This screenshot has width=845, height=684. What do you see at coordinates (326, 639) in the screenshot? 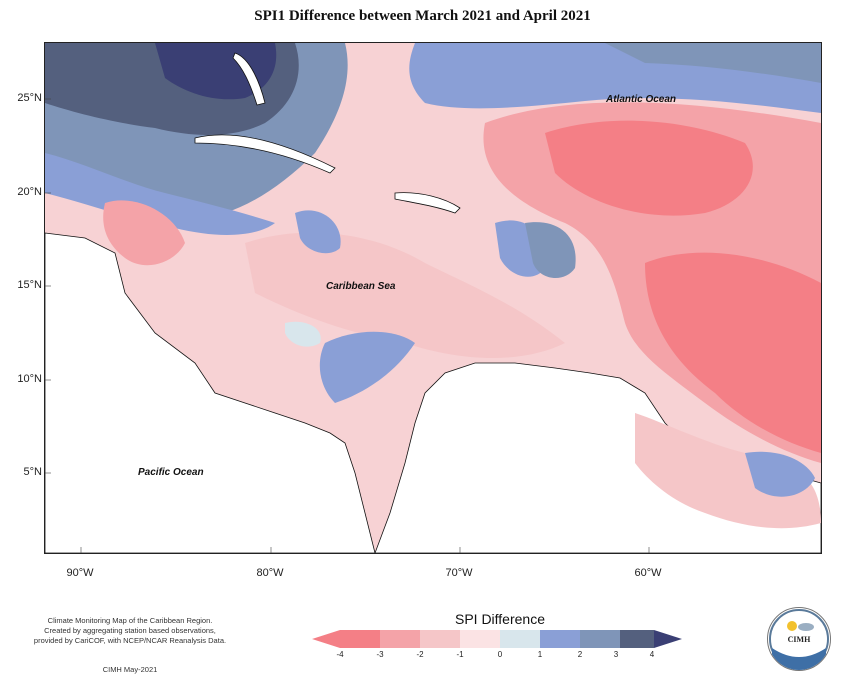
I see `legend-arrow-left` at bounding box center [326, 639].